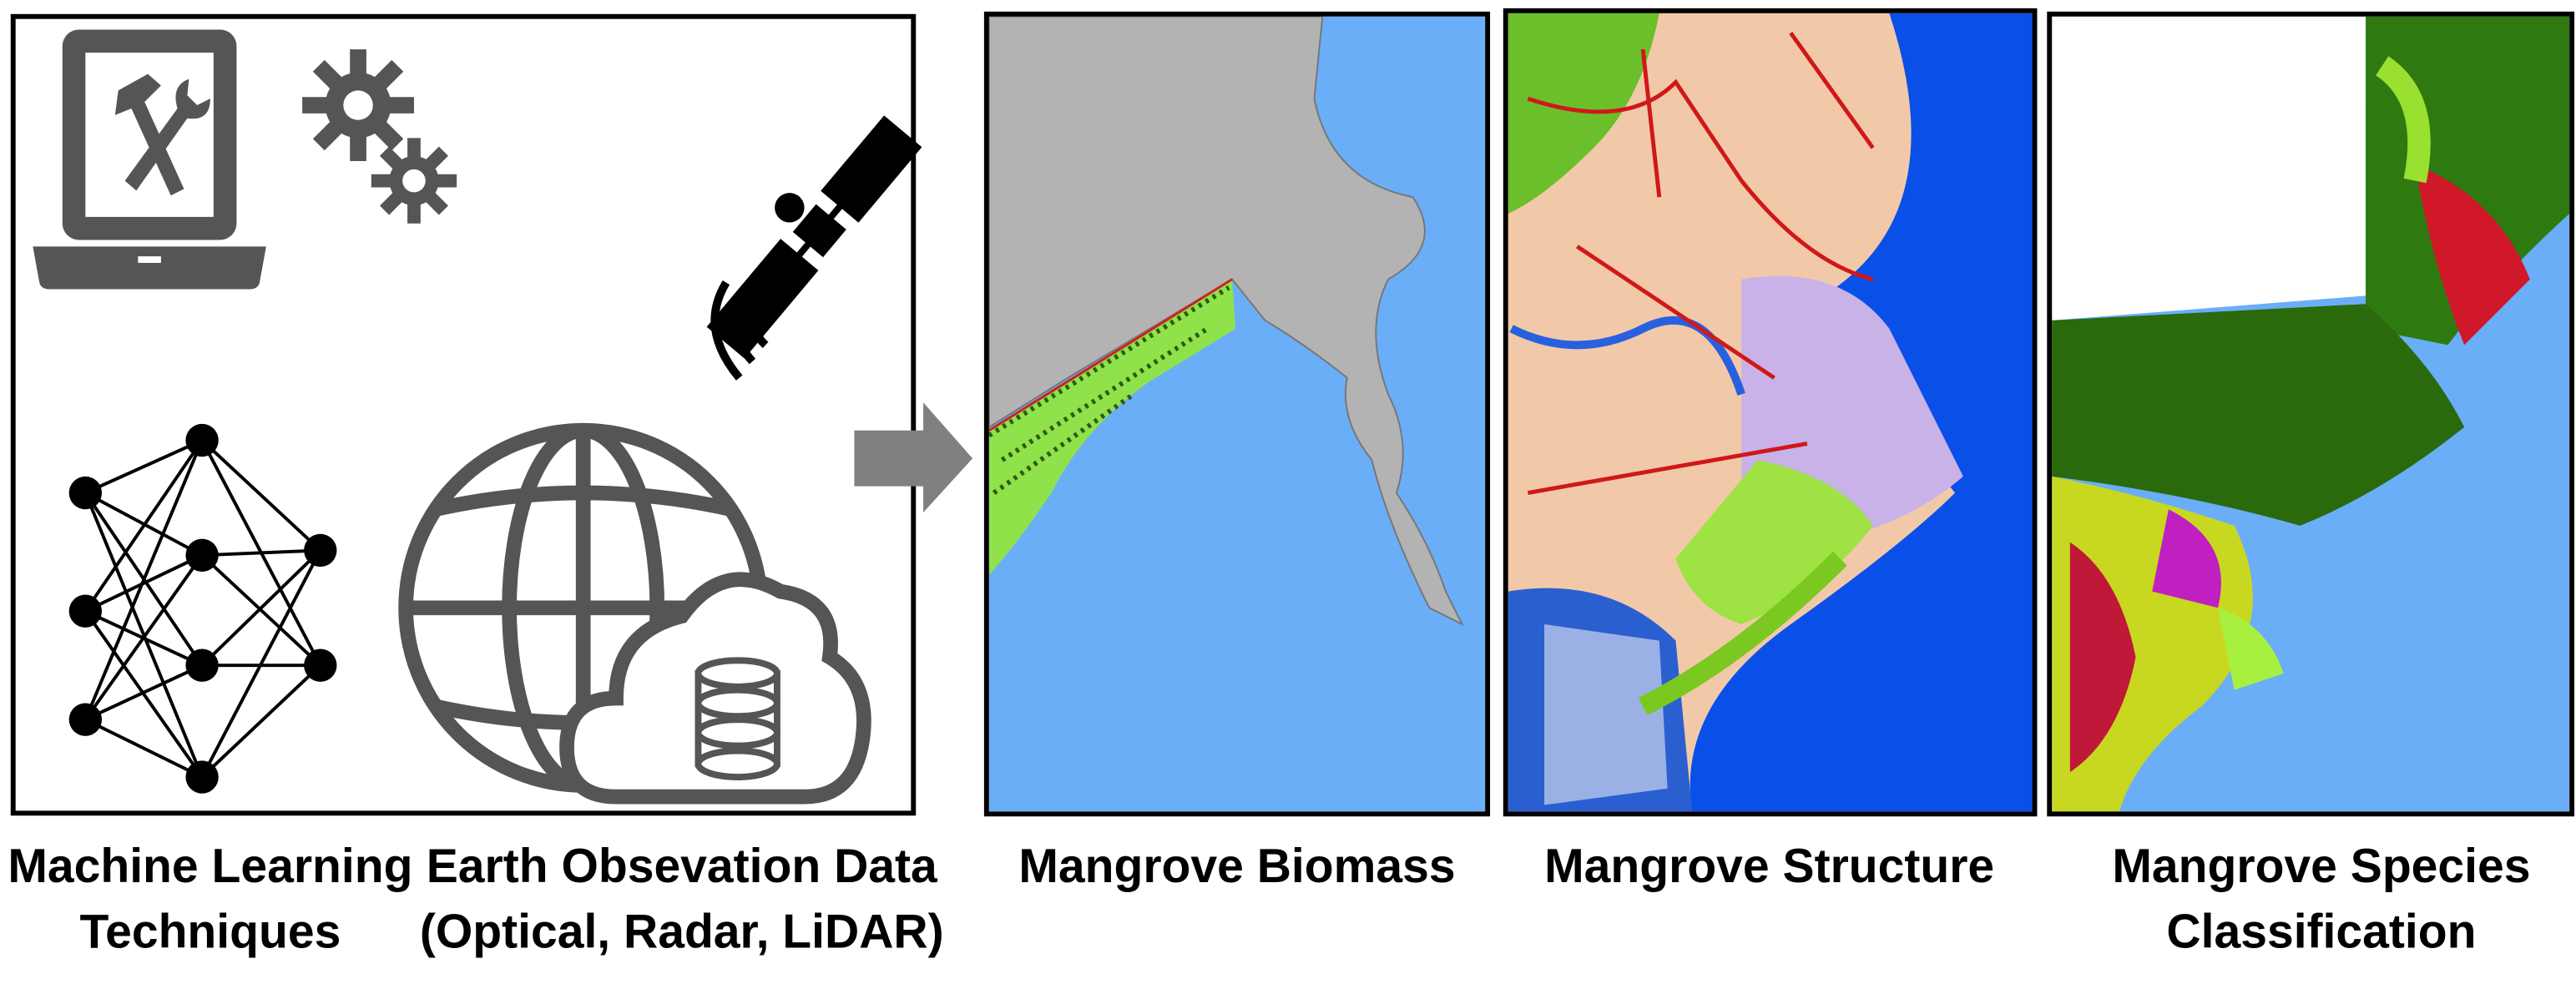 This screenshot has width=2576, height=989. Describe the element at coordinates (715, 689) in the screenshot. I see `cloud-database-icon` at that location.